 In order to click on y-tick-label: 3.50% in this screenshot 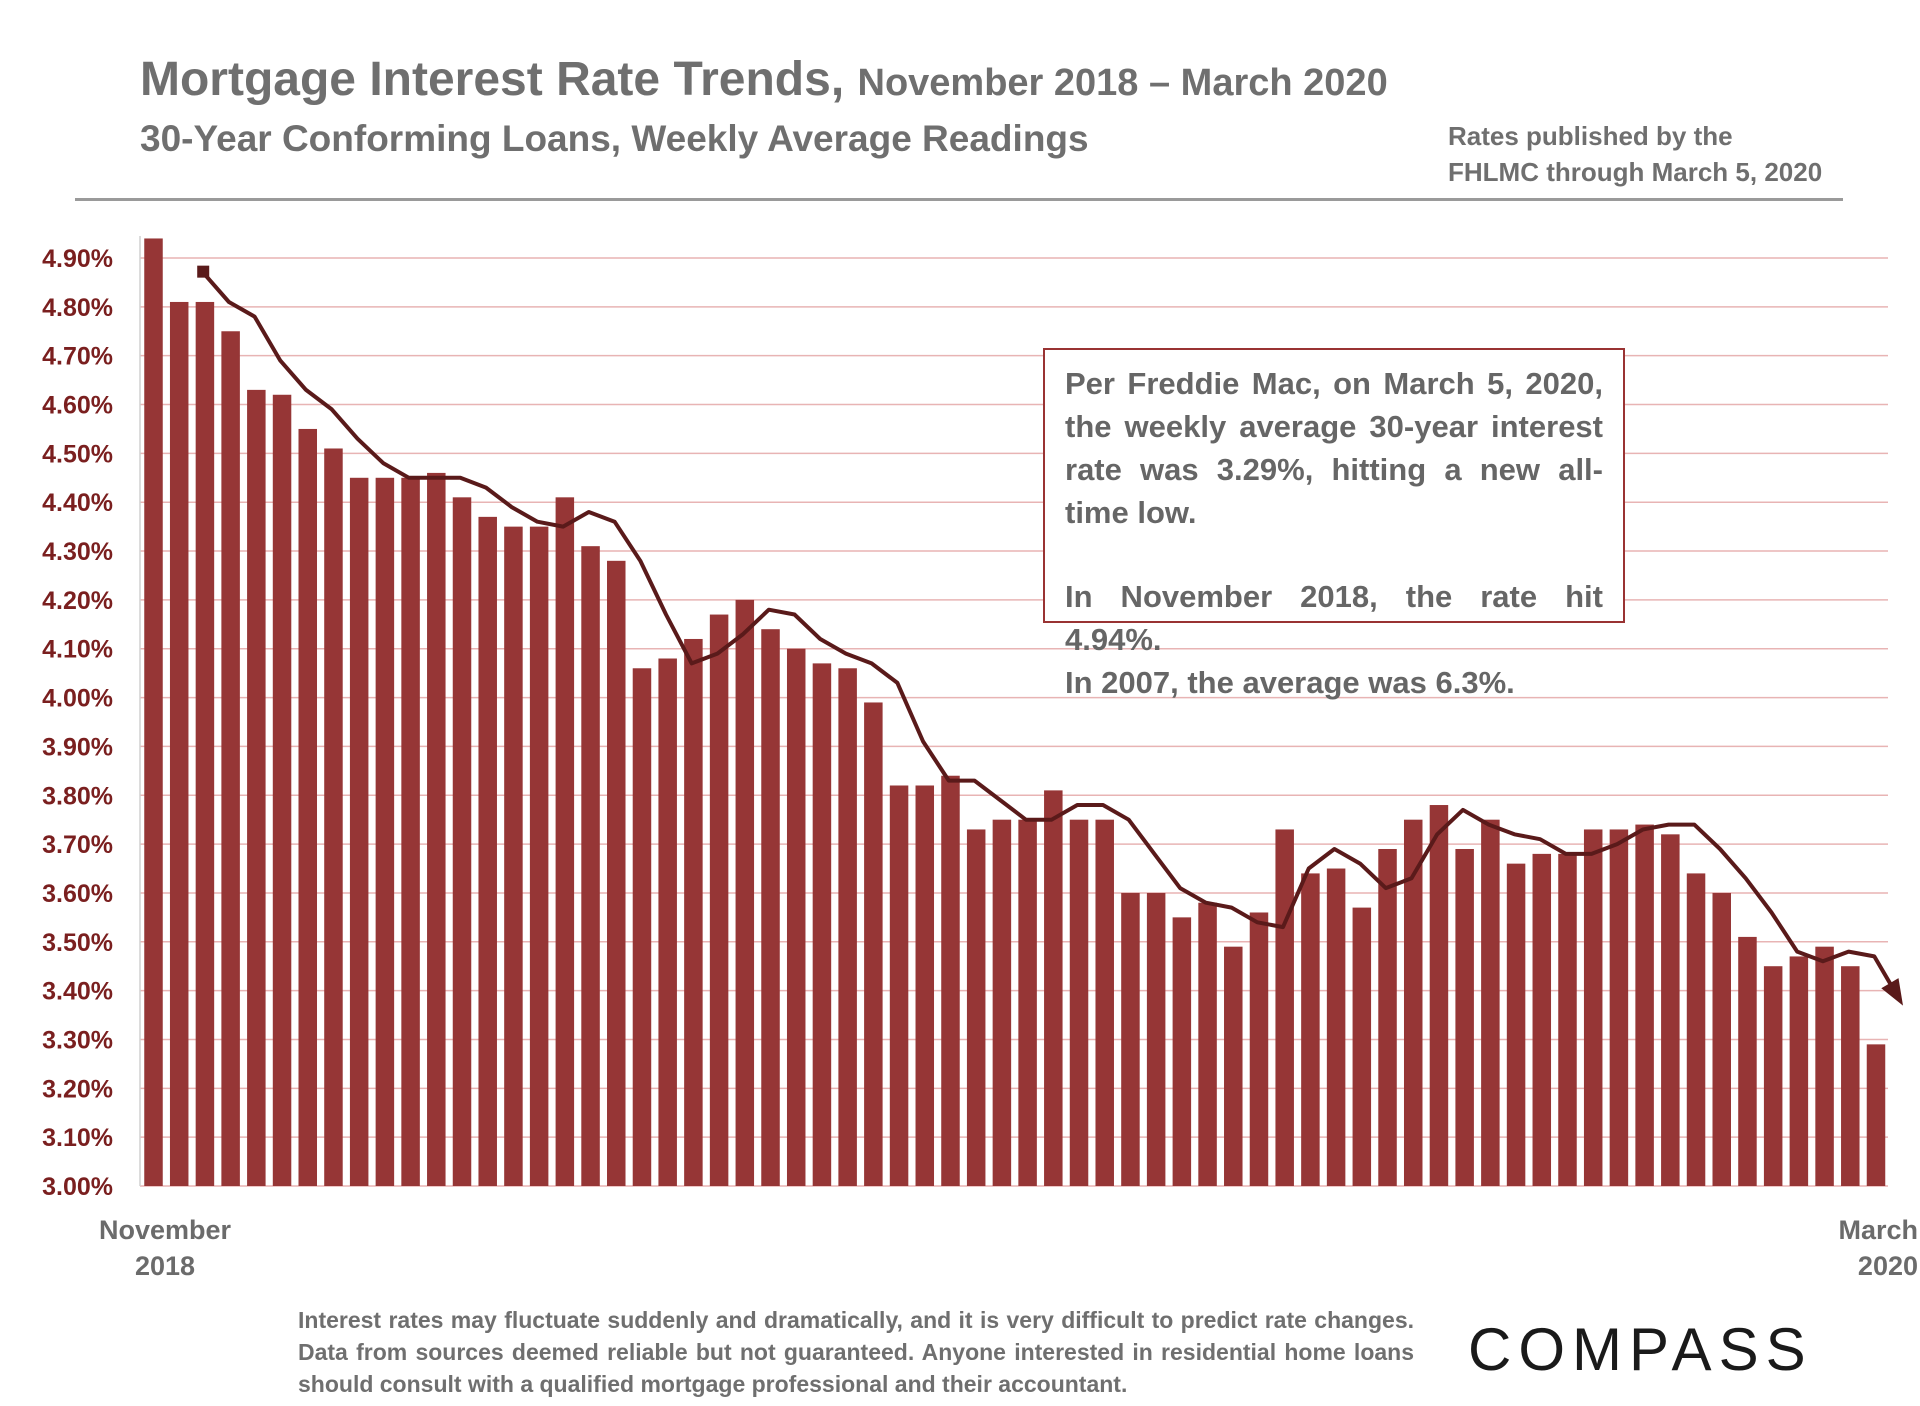, I will do `click(77, 943)`.